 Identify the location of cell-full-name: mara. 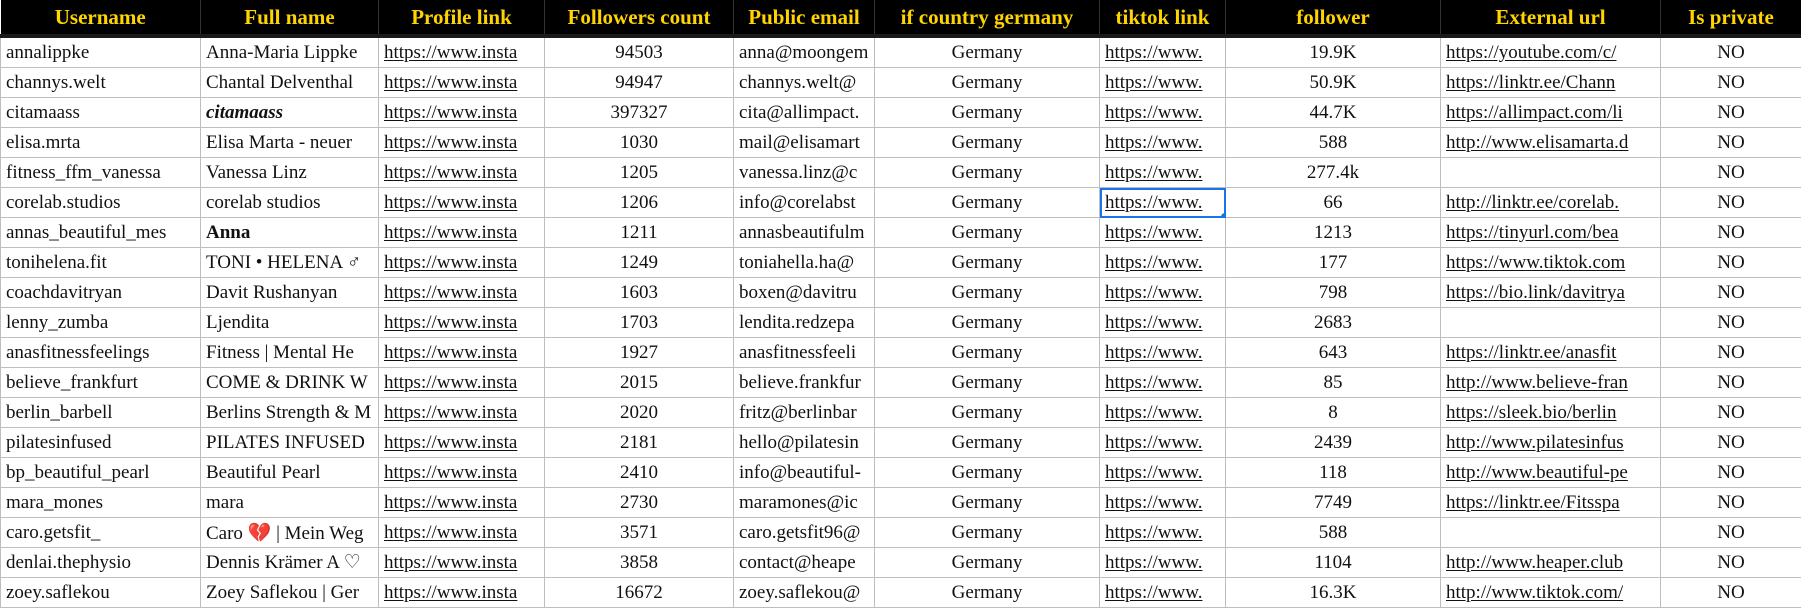
(289, 502).